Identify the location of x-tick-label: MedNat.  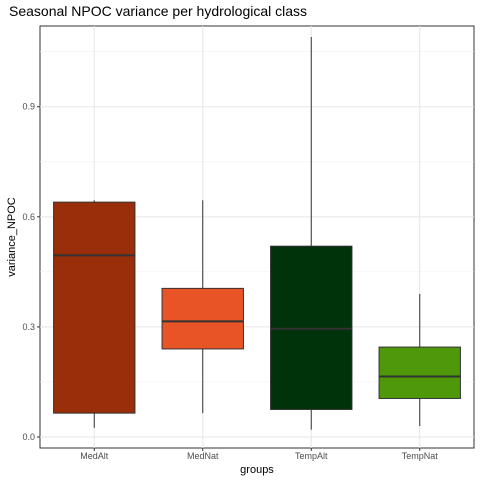
(203, 456).